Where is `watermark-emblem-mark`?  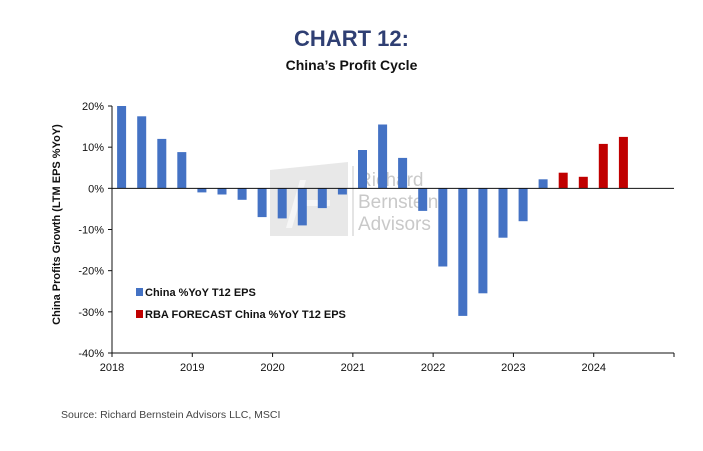 watermark-emblem-mark is located at coordinates (308, 204).